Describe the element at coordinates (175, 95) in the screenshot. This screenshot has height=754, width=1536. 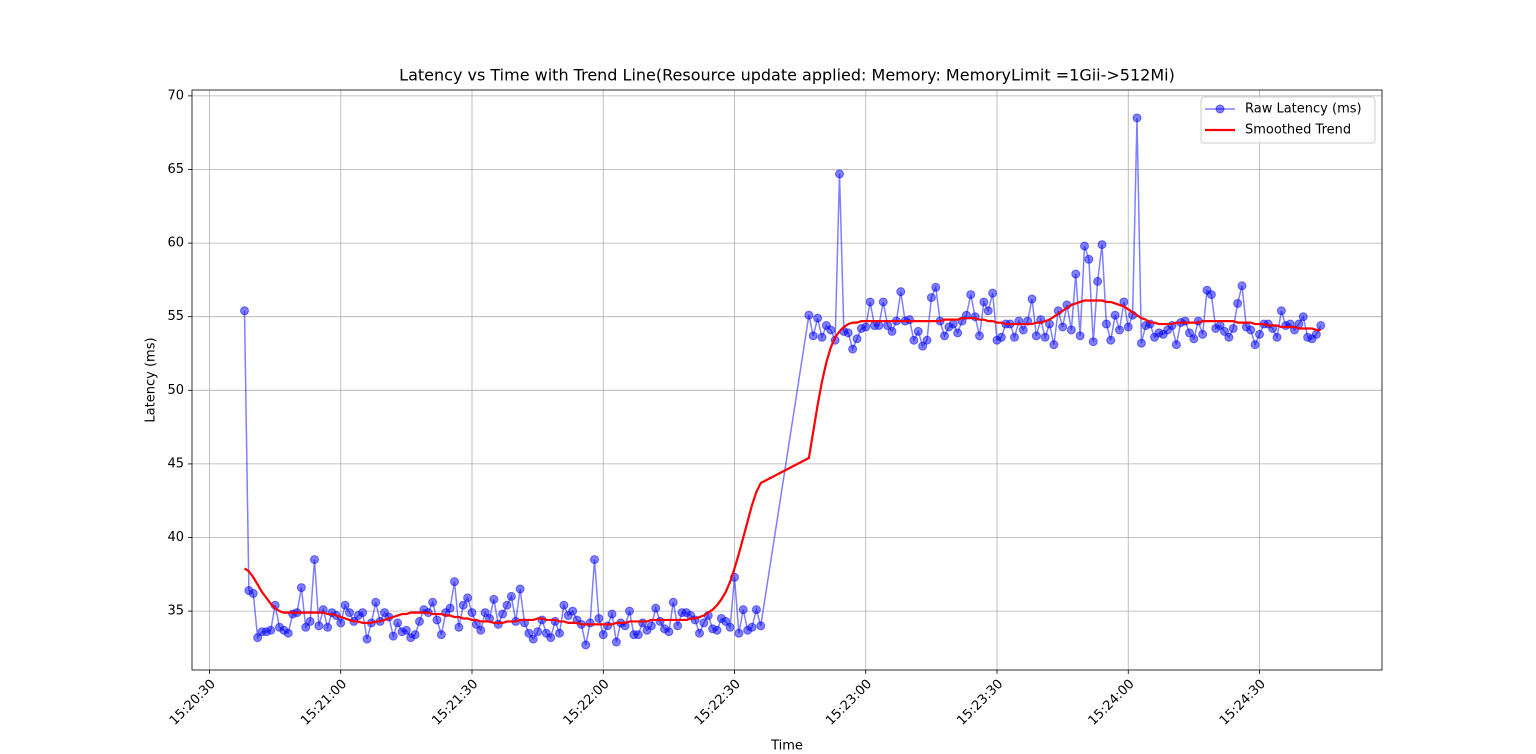
I see `y-tick-label: 70` at that location.